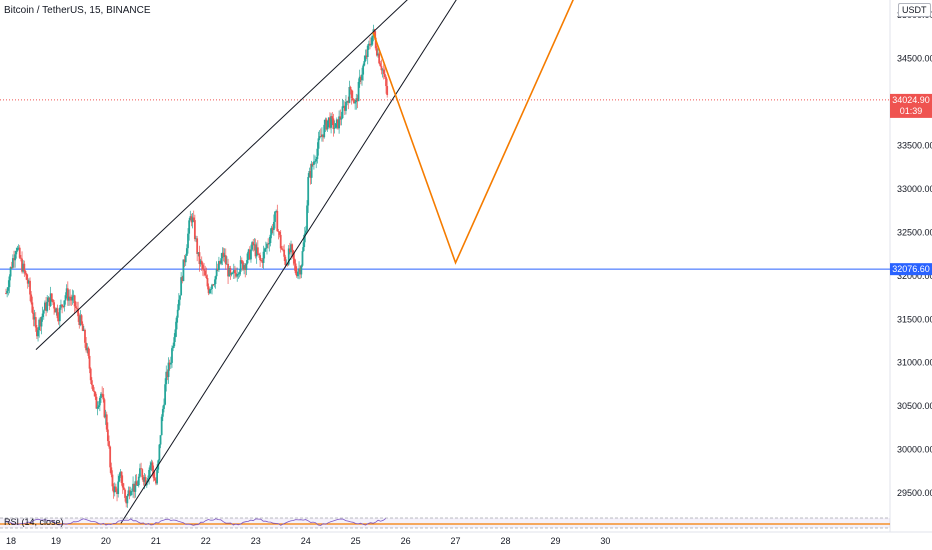 This screenshot has width=932, height=550. What do you see at coordinates (406, 541) in the screenshot?
I see `x-tick-label: 26` at bounding box center [406, 541].